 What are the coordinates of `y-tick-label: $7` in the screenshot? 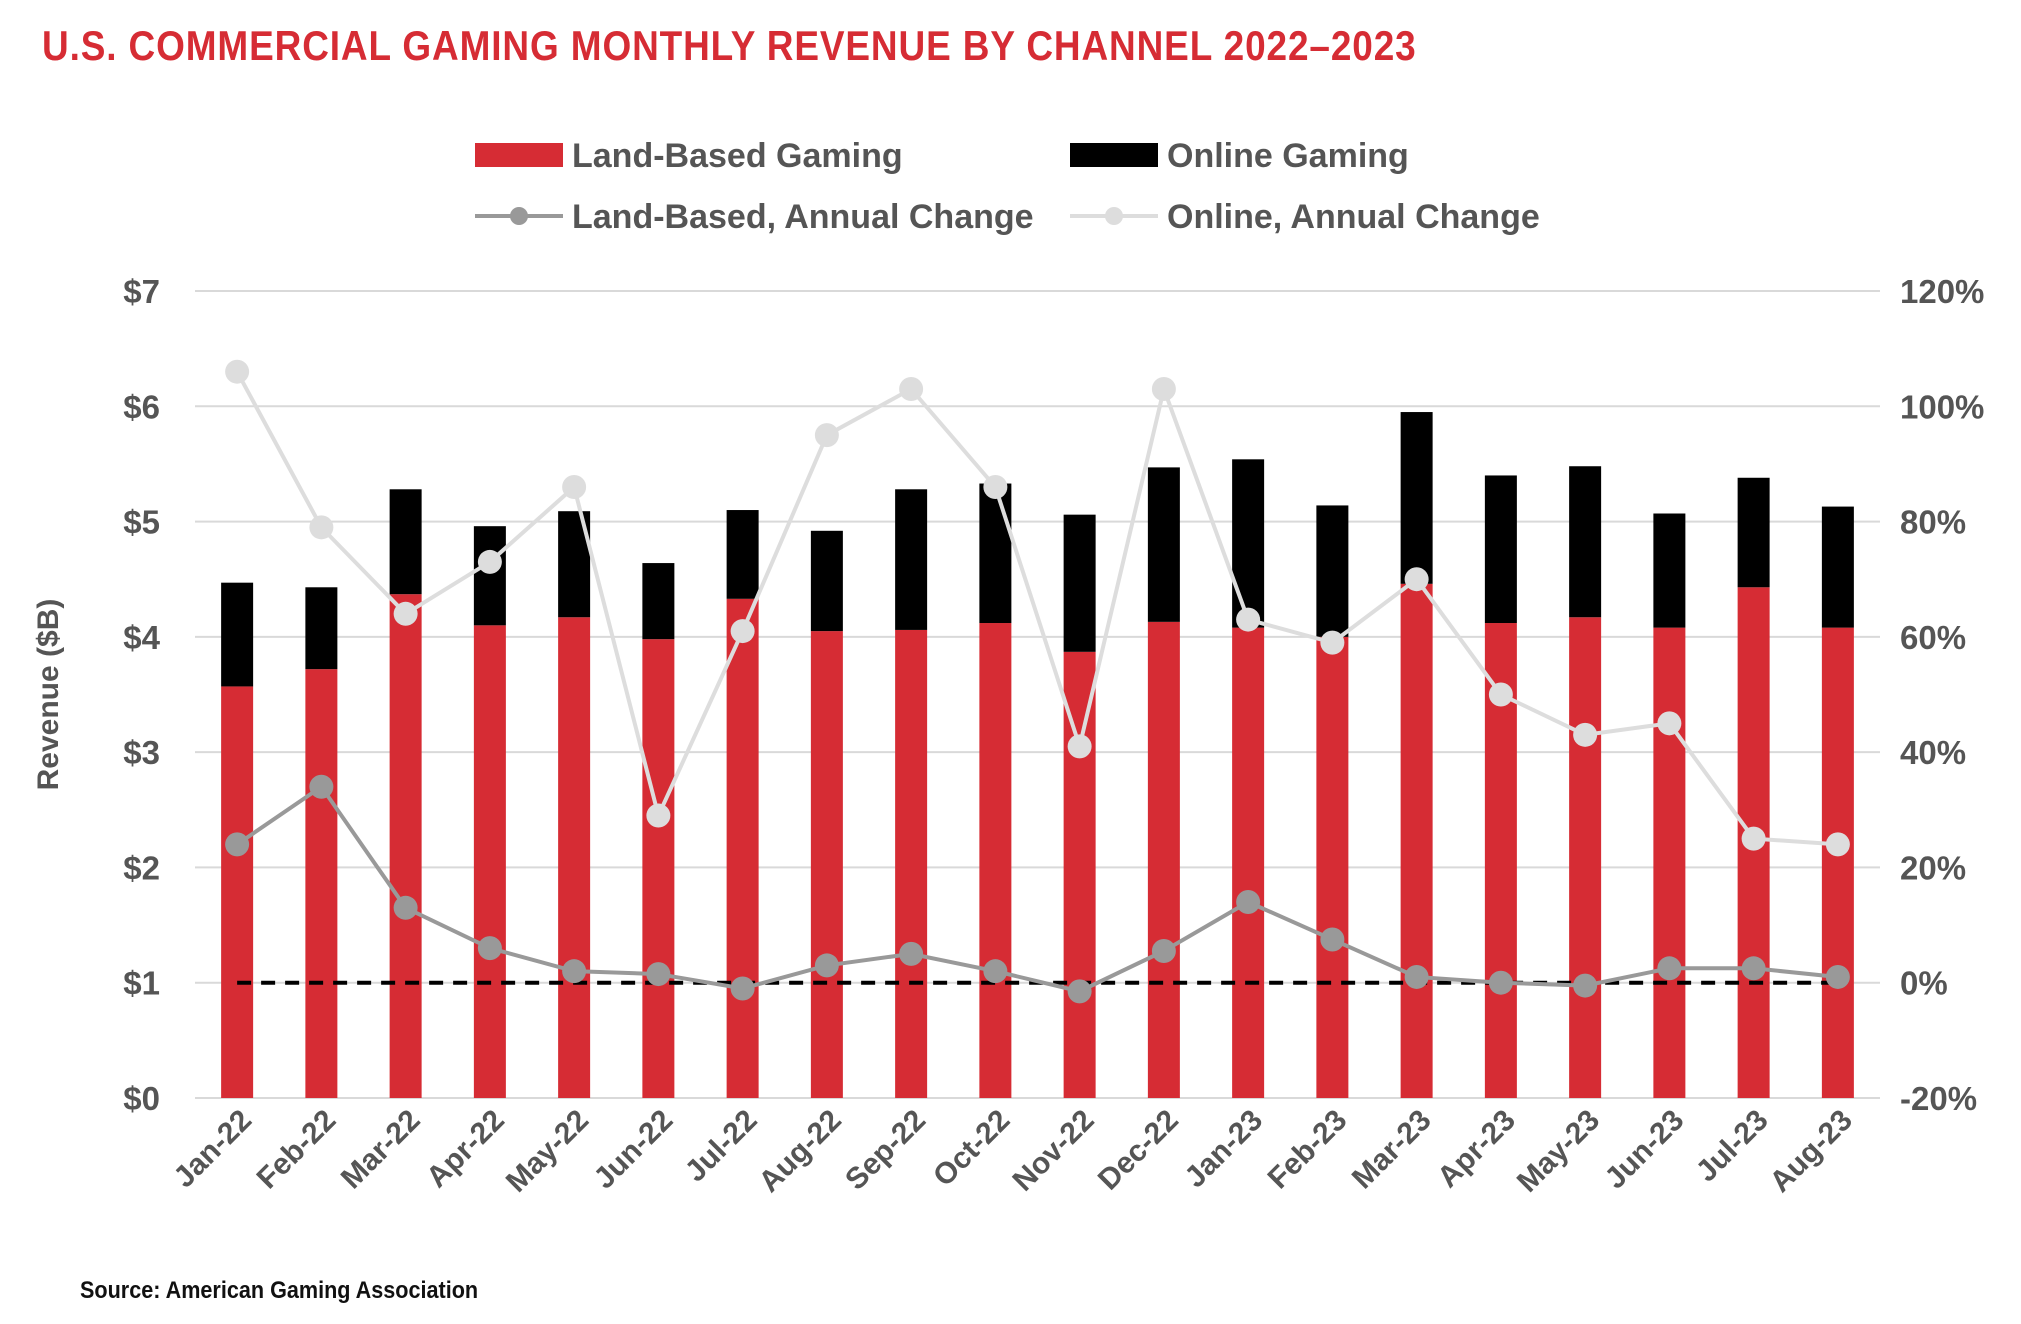 It's located at (141, 291).